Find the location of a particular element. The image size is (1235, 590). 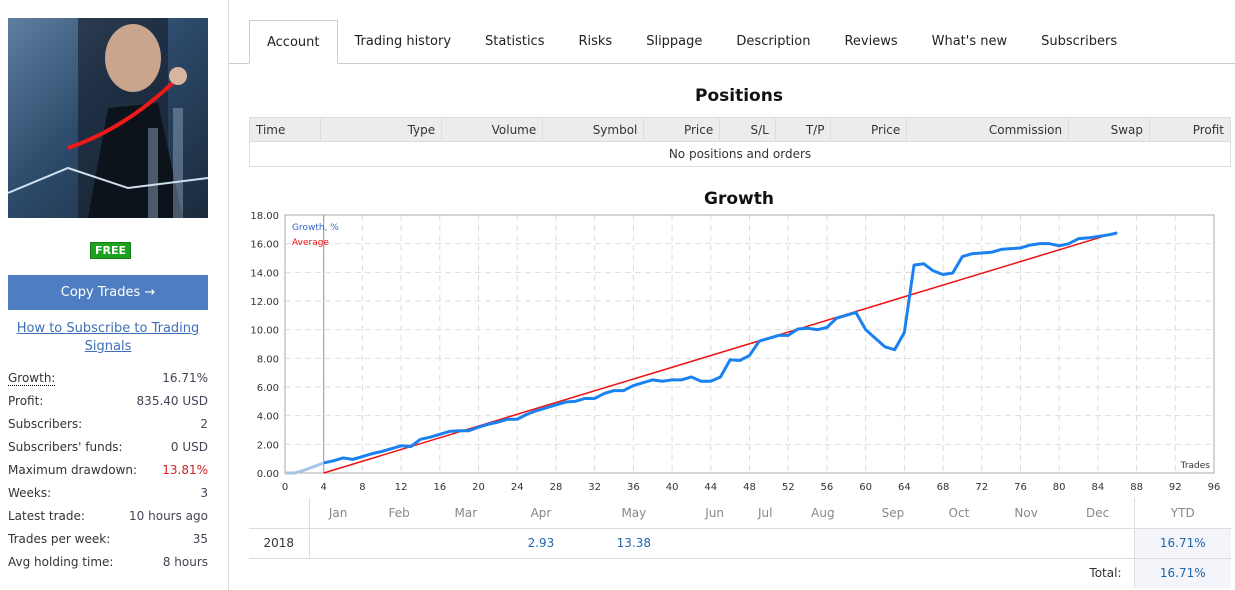

x-tick-label: 48 is located at coordinates (749, 487).